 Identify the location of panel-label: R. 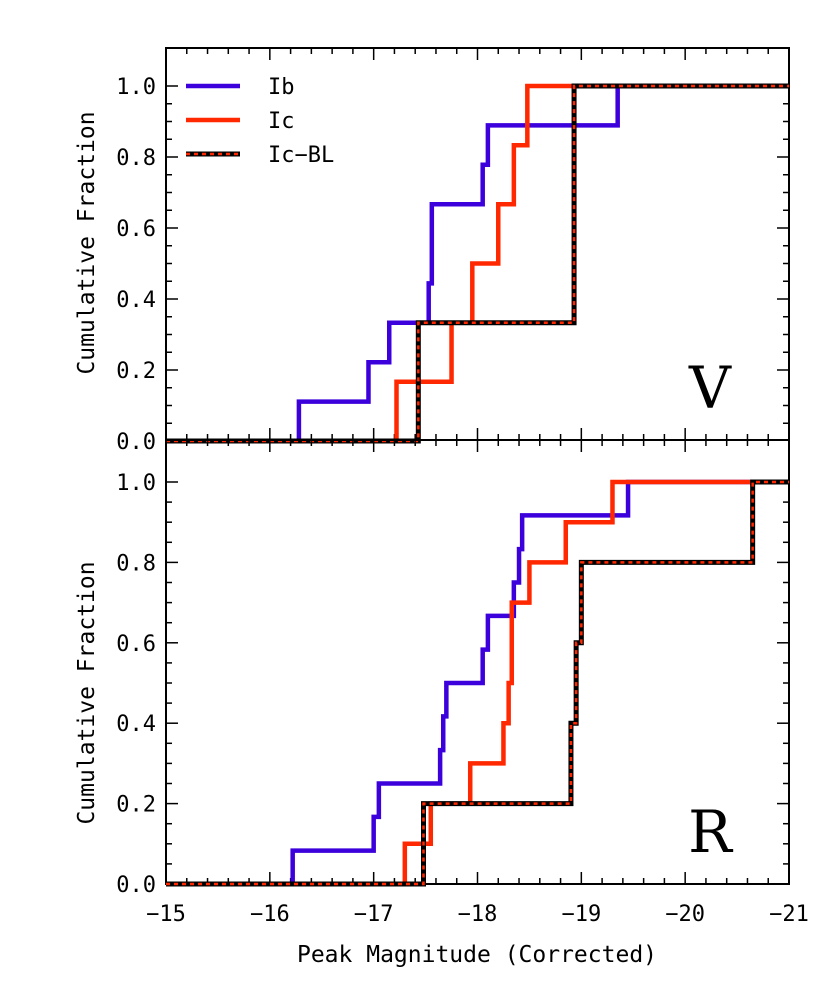
(711, 832).